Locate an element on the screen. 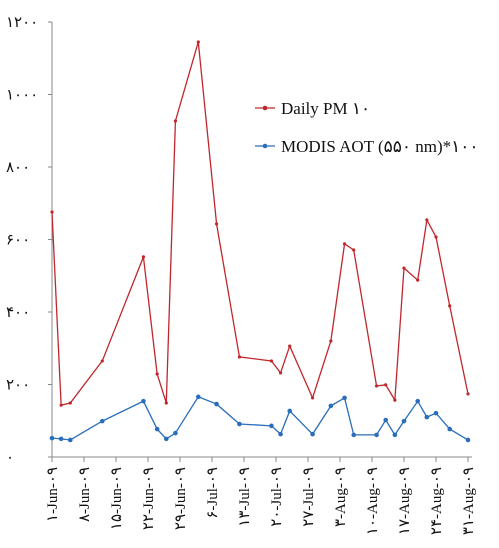 Image resolution: width=499 pixels, height=548 pixels. x-tick-label: ۲۷-Jul-۰۹ is located at coordinates (309, 497).